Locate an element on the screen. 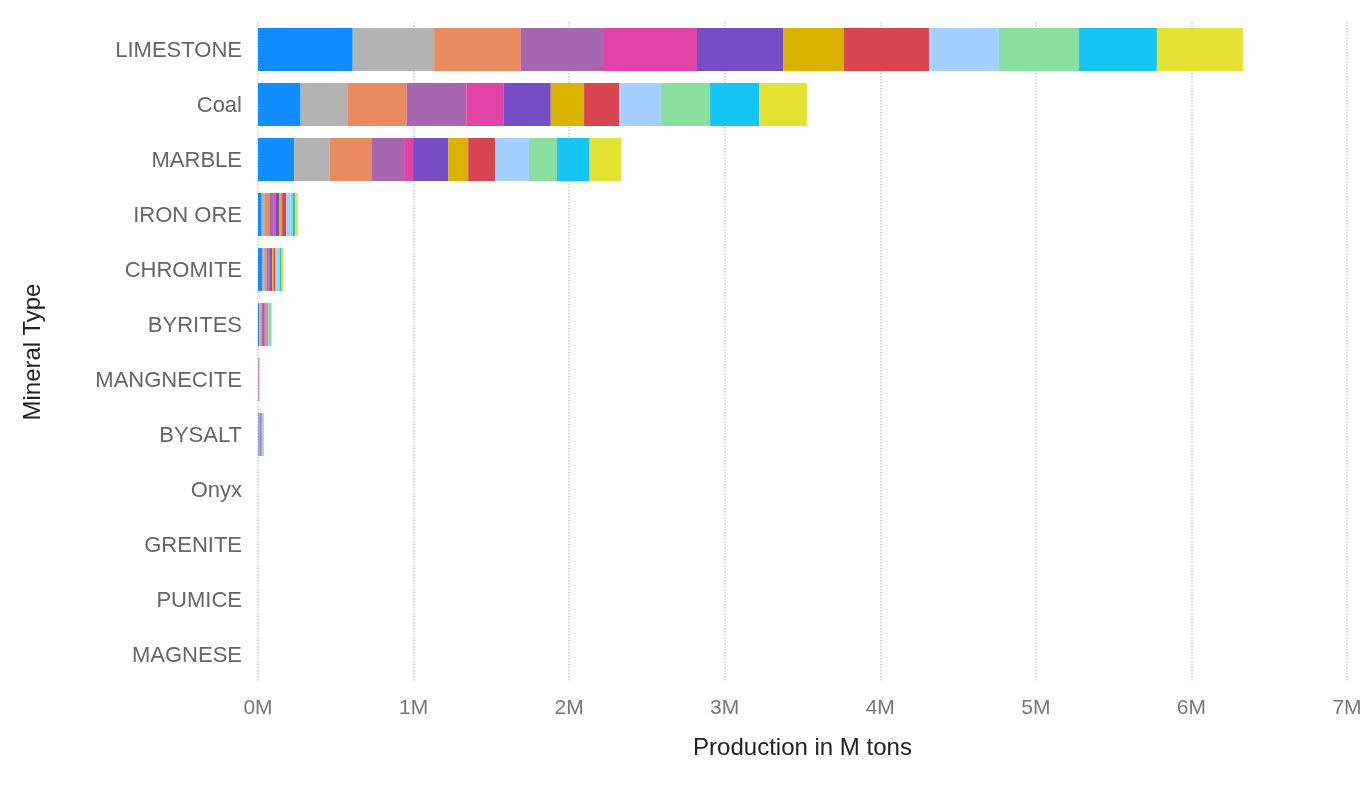  x-tick-label: 0M is located at coordinates (258, 706).